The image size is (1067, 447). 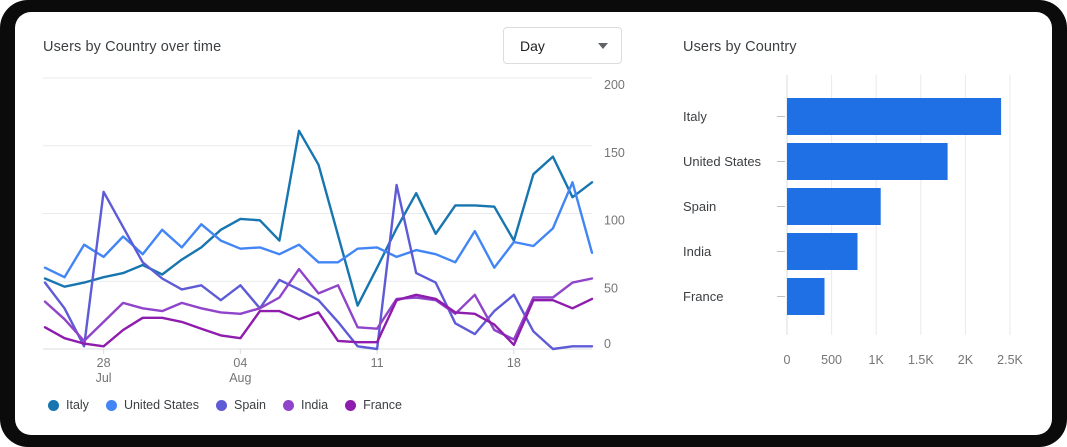 I want to click on legend-item-france: France, so click(x=373, y=405).